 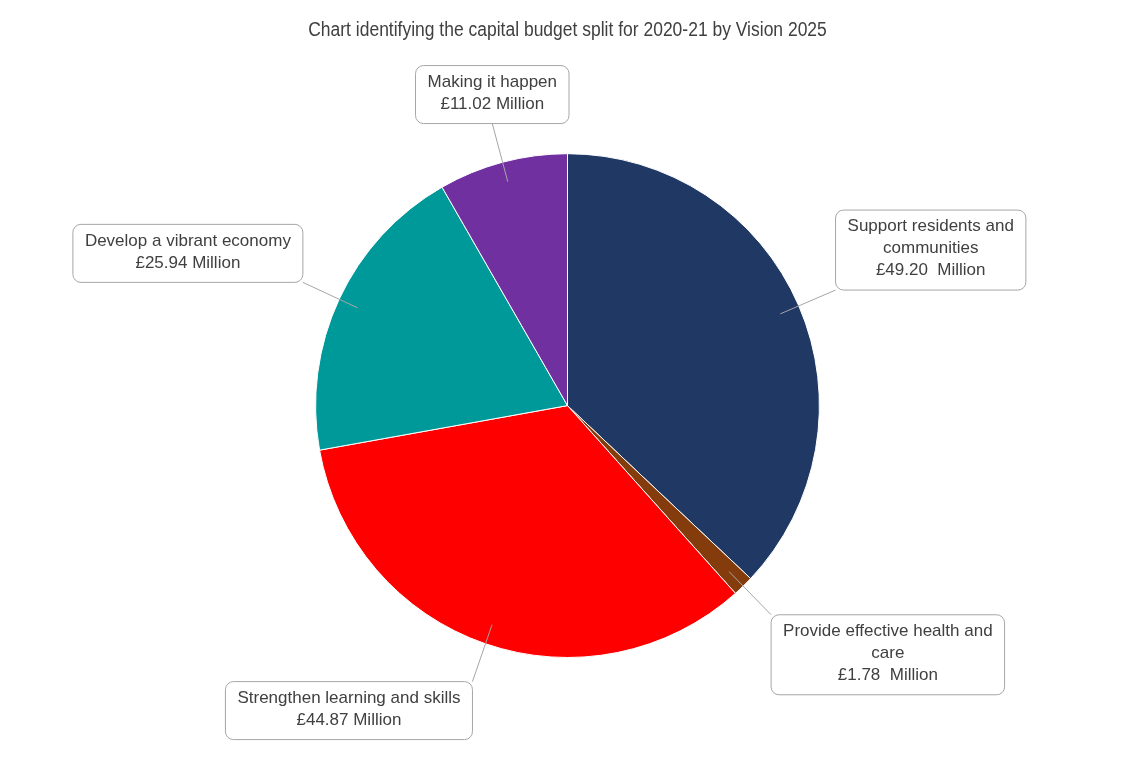 What do you see at coordinates (492, 81) in the screenshot?
I see `slice-label: Making it happen` at bounding box center [492, 81].